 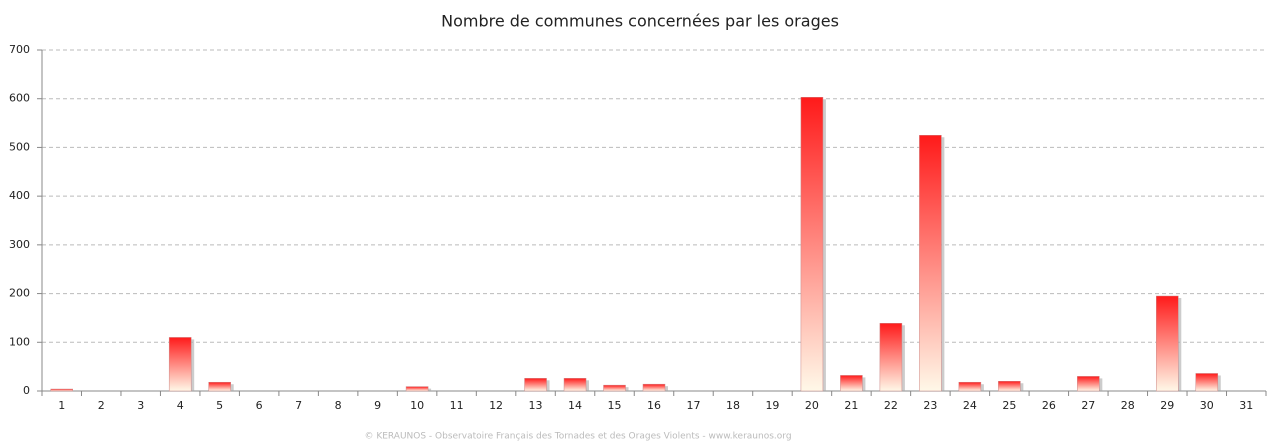 What do you see at coordinates (1009, 405) in the screenshot?
I see `x-tick-label: 25` at bounding box center [1009, 405].